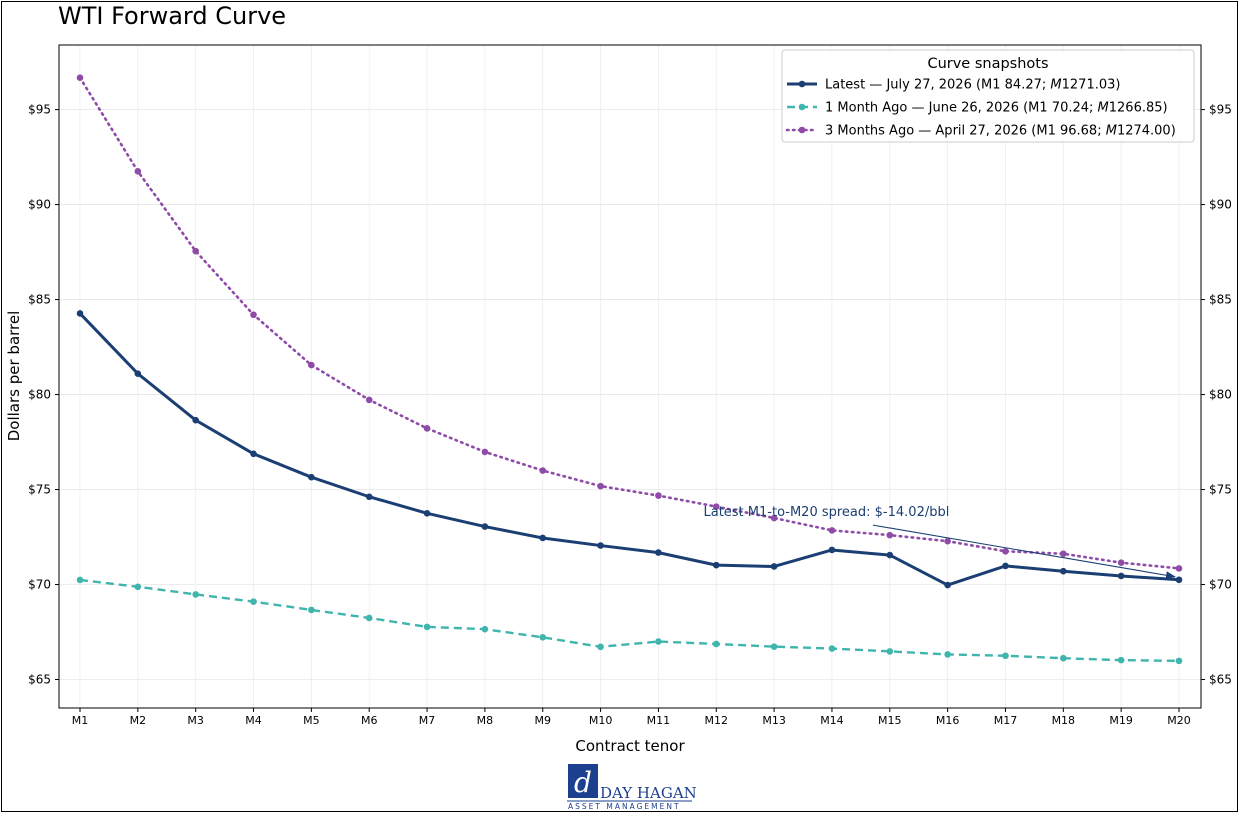  I want to click on x-tick-label: M14, so click(832, 720).